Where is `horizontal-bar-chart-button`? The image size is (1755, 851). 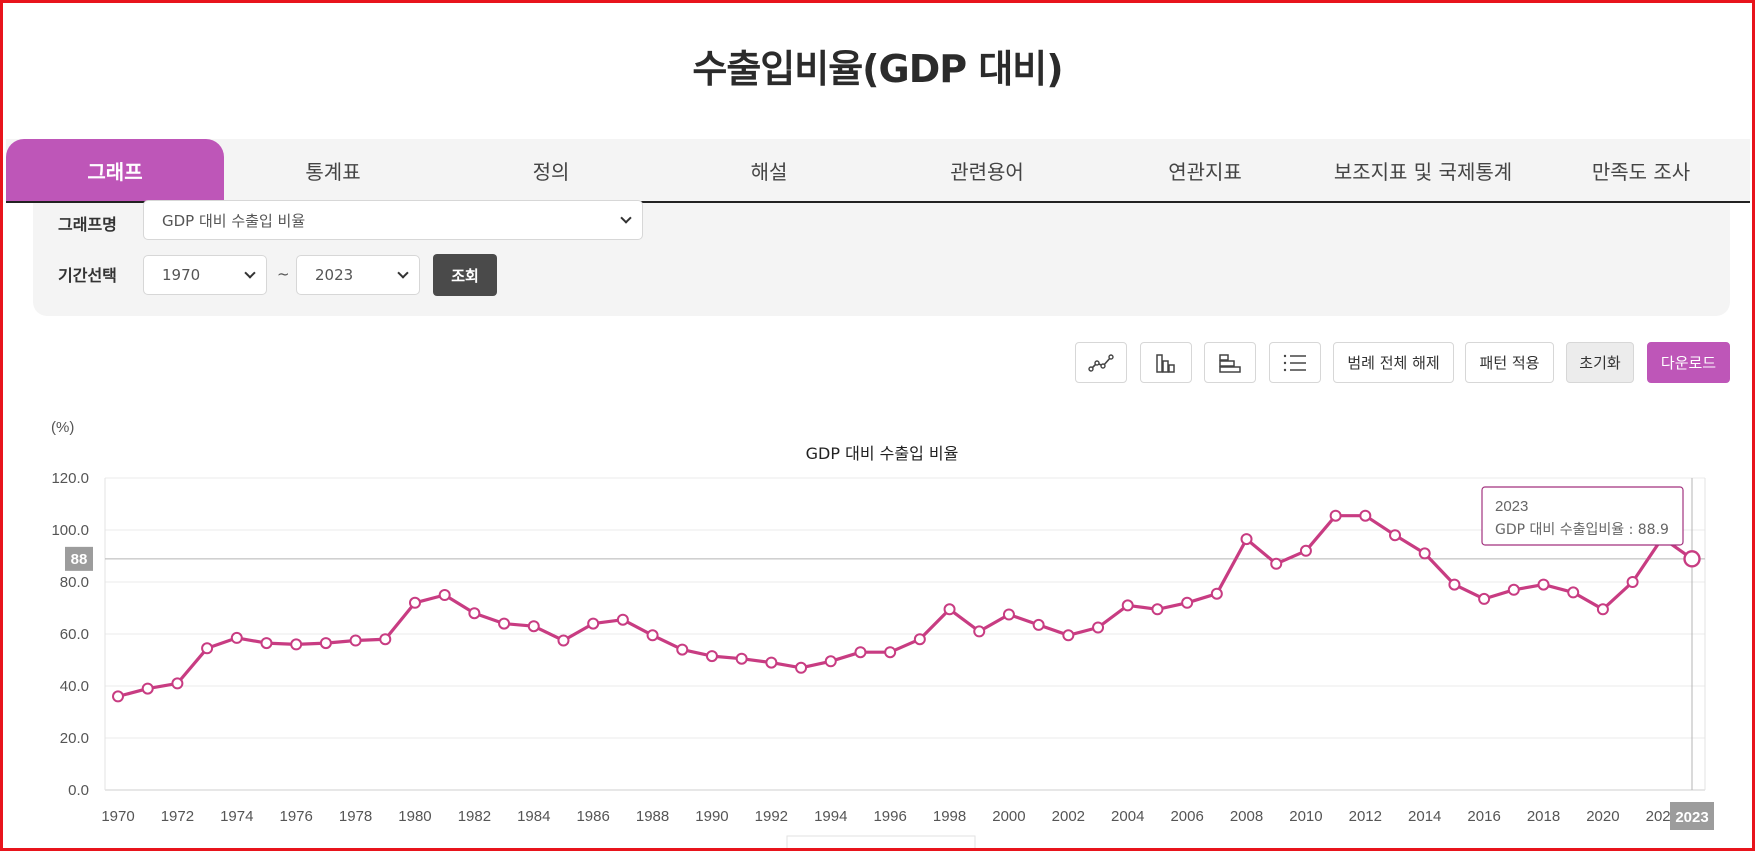
horizontal-bar-chart-button is located at coordinates (1230, 362).